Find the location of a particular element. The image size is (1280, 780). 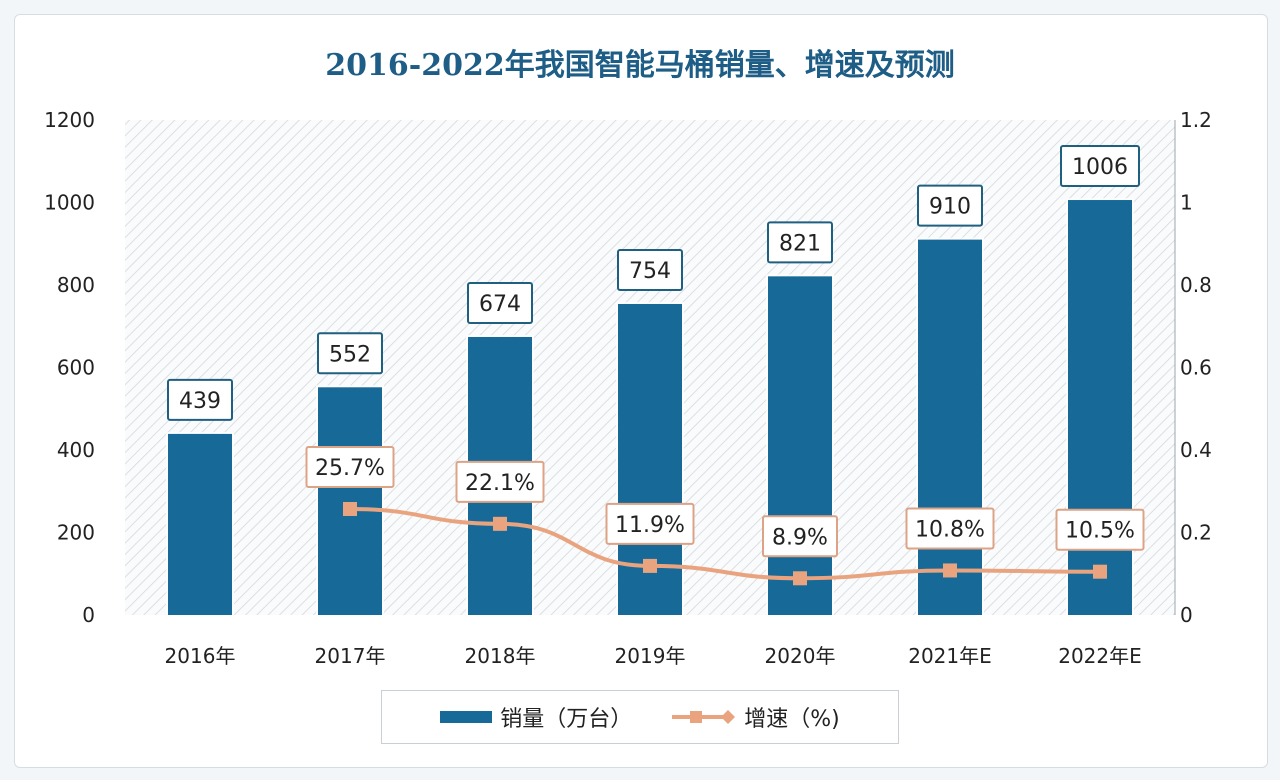

legend: 销量（万台） 增速（%) is located at coordinates (640, 717).